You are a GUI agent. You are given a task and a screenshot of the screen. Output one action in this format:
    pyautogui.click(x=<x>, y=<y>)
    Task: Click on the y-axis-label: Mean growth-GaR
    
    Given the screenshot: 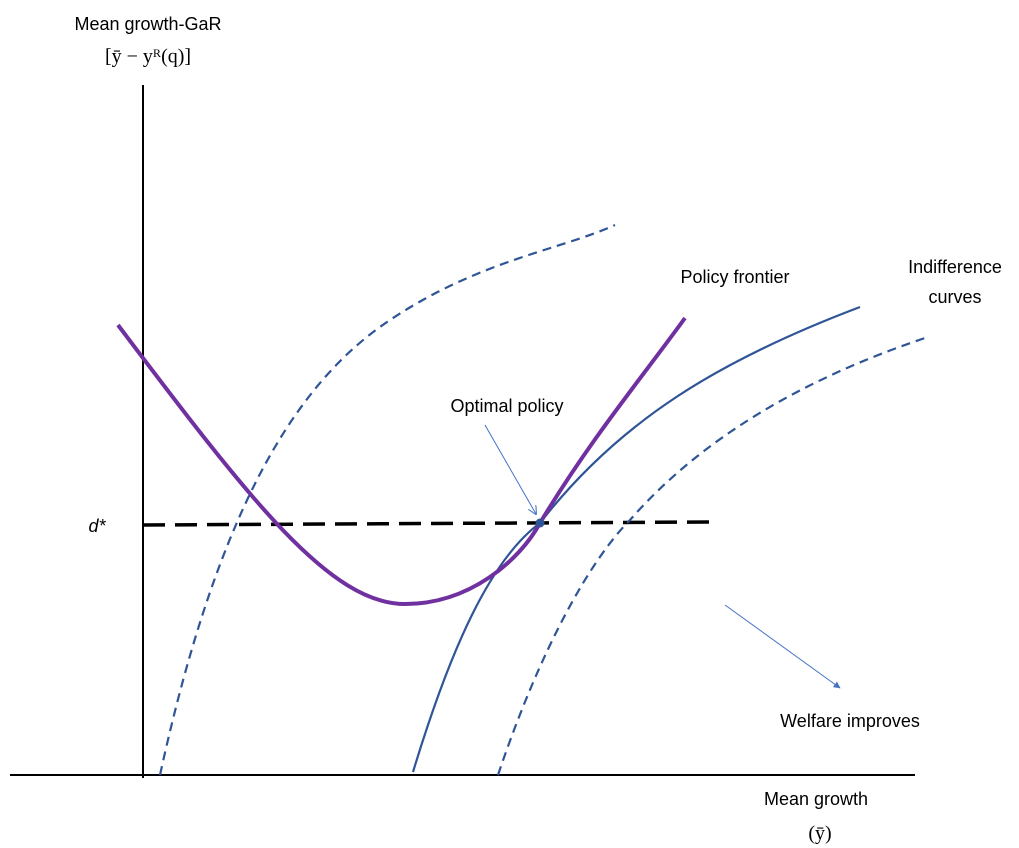 What is the action you would take?
    pyautogui.click(x=147, y=24)
    